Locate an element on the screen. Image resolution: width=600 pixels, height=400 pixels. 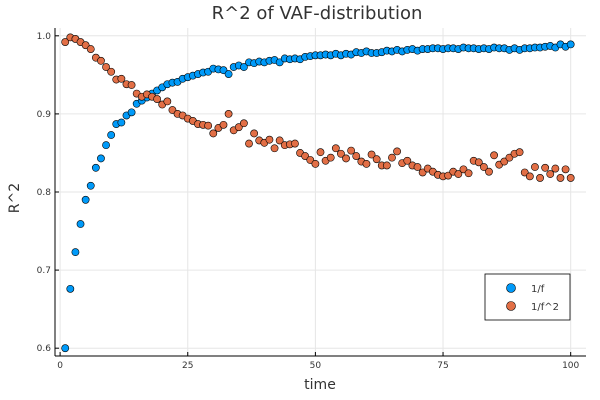
legend-label: 1/f^2 is located at coordinates (545, 307).